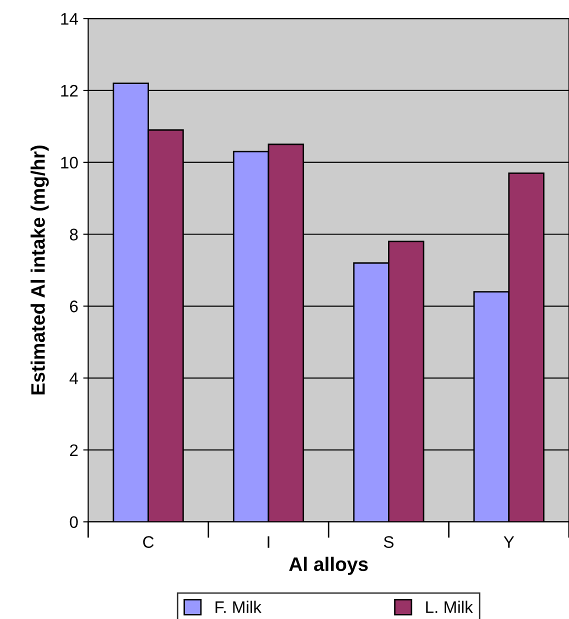  I want to click on y-tick-label: 0, so click(74, 522).